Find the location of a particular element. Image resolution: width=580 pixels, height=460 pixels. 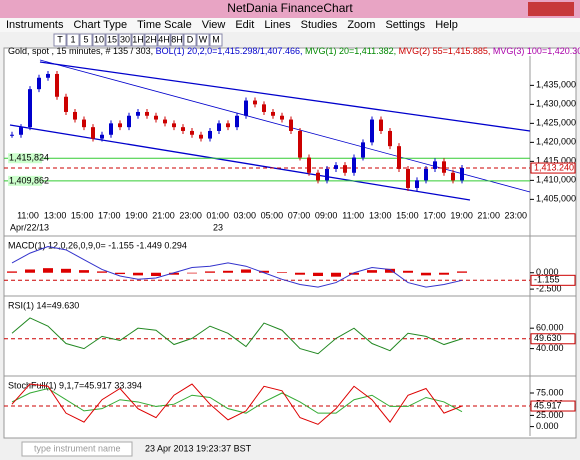

menu-bar is located at coordinates (290, 25).